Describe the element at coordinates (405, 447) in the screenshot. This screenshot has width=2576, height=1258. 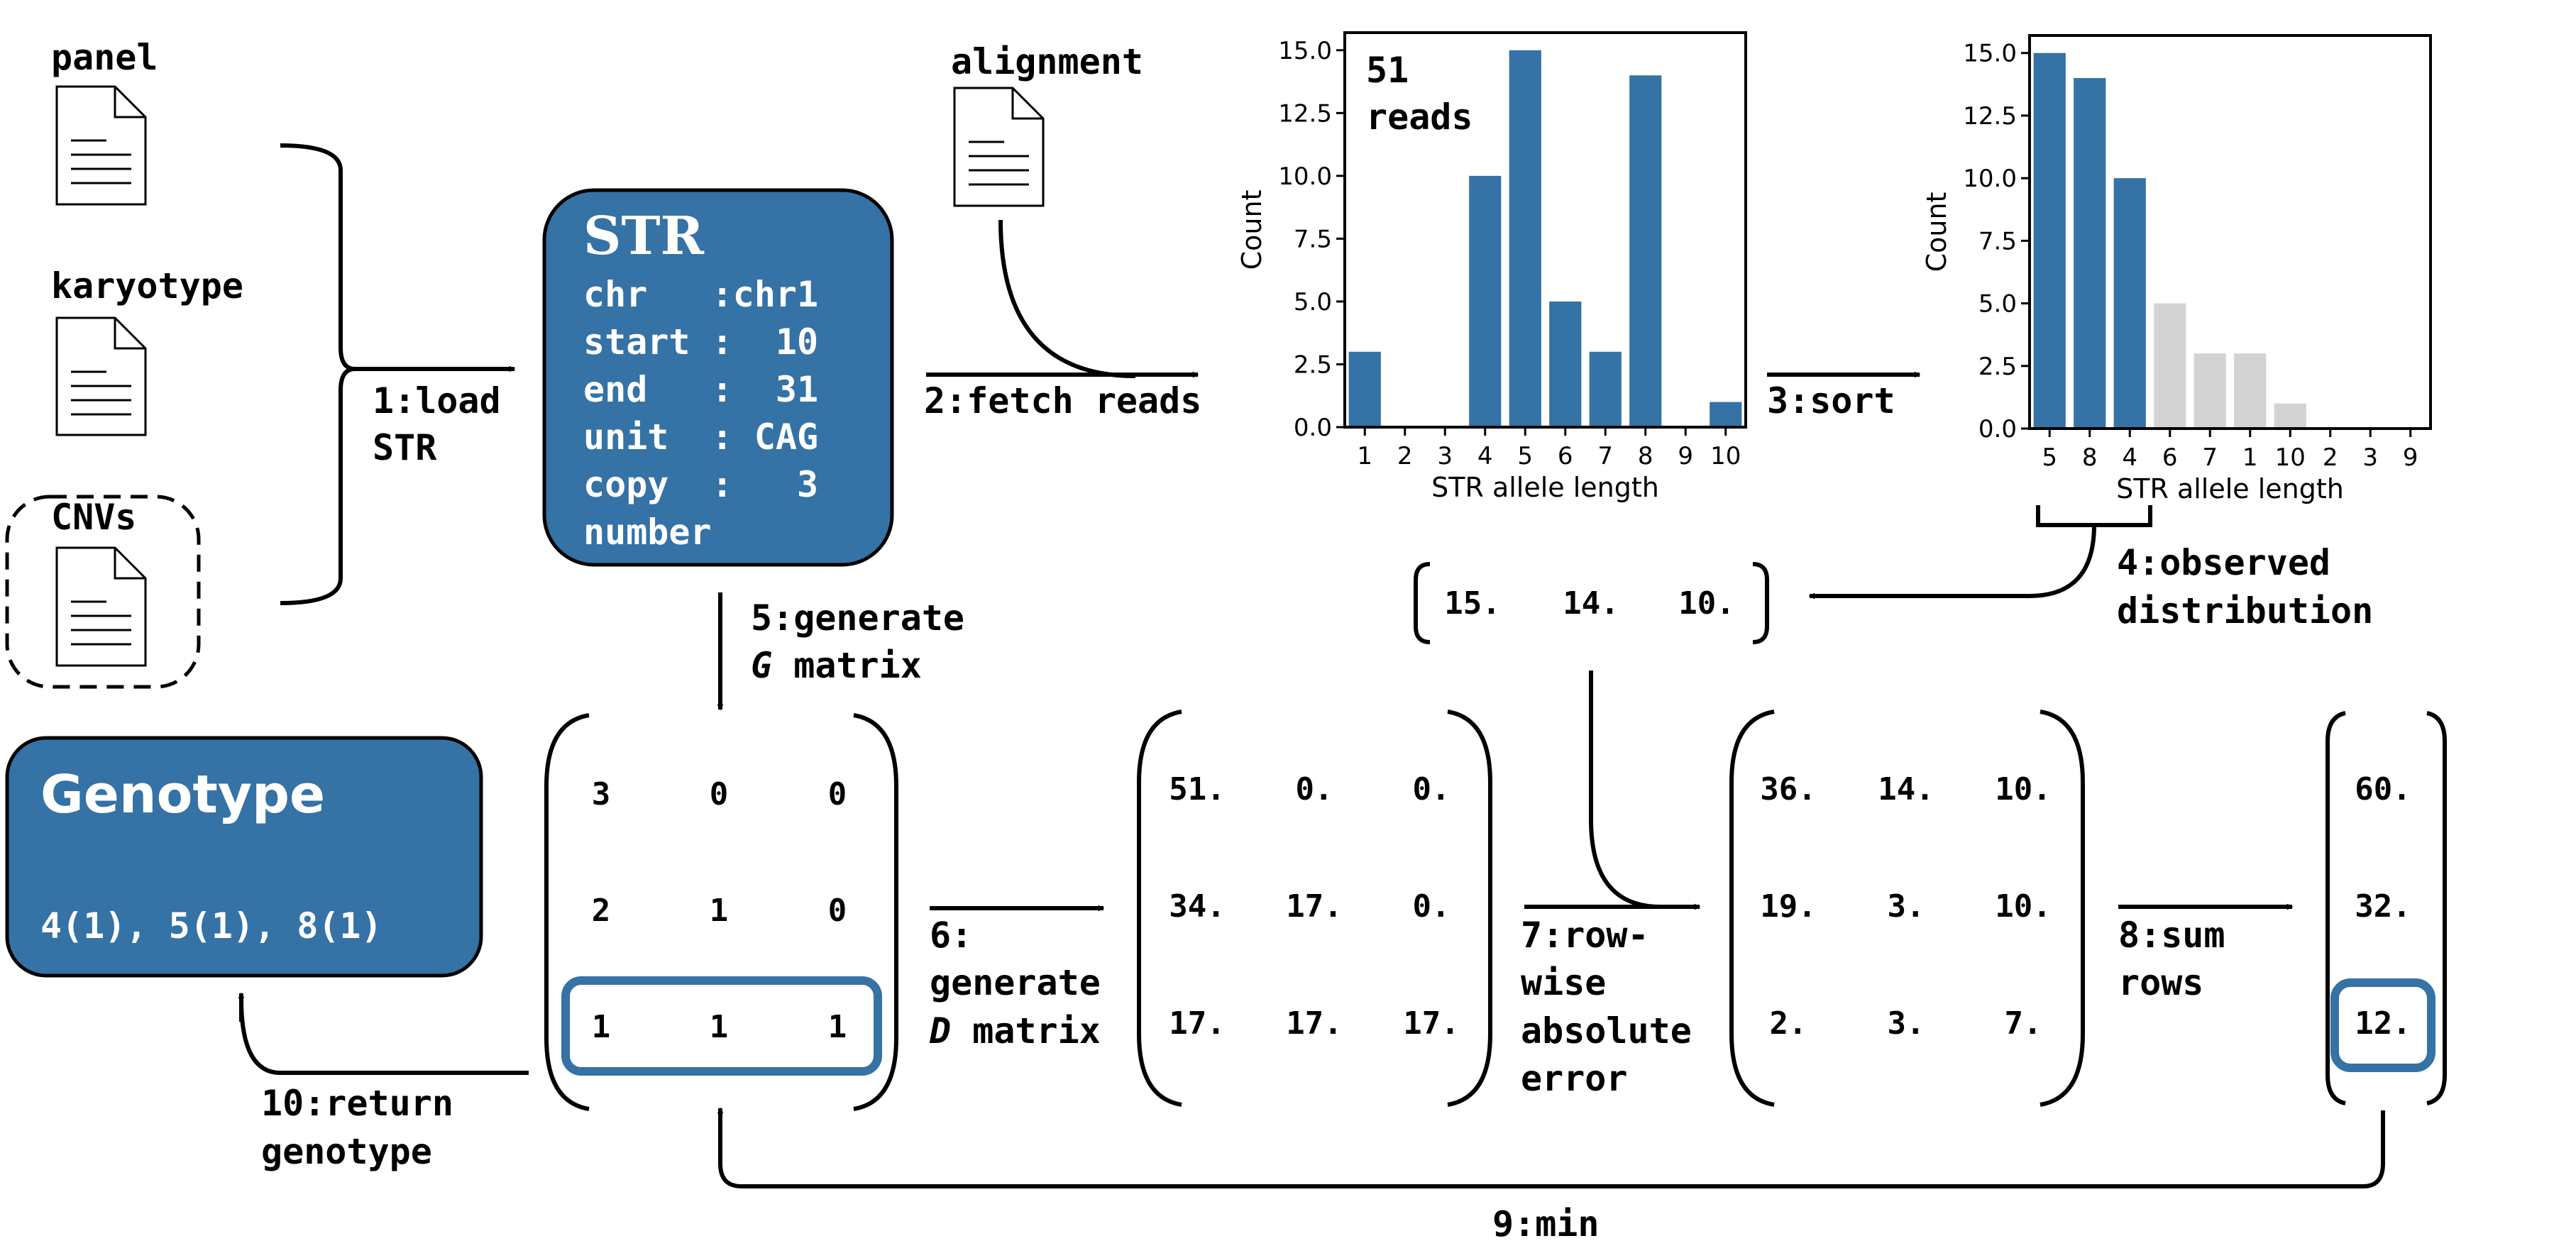
I see `step-1-label-2: STR` at that location.